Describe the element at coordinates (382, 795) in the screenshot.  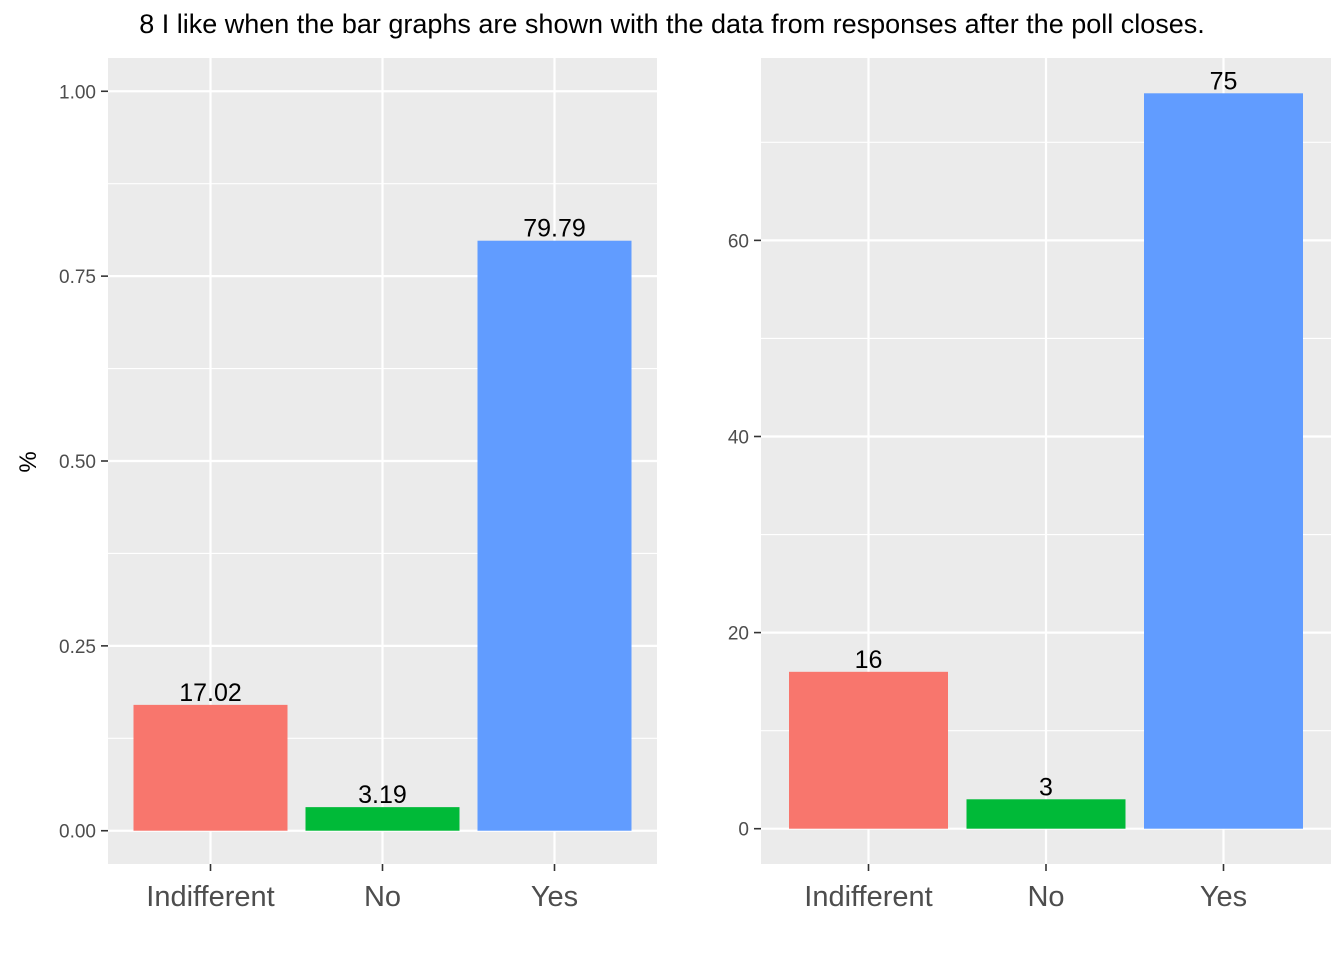
I see `data-label-no: 3.19` at that location.